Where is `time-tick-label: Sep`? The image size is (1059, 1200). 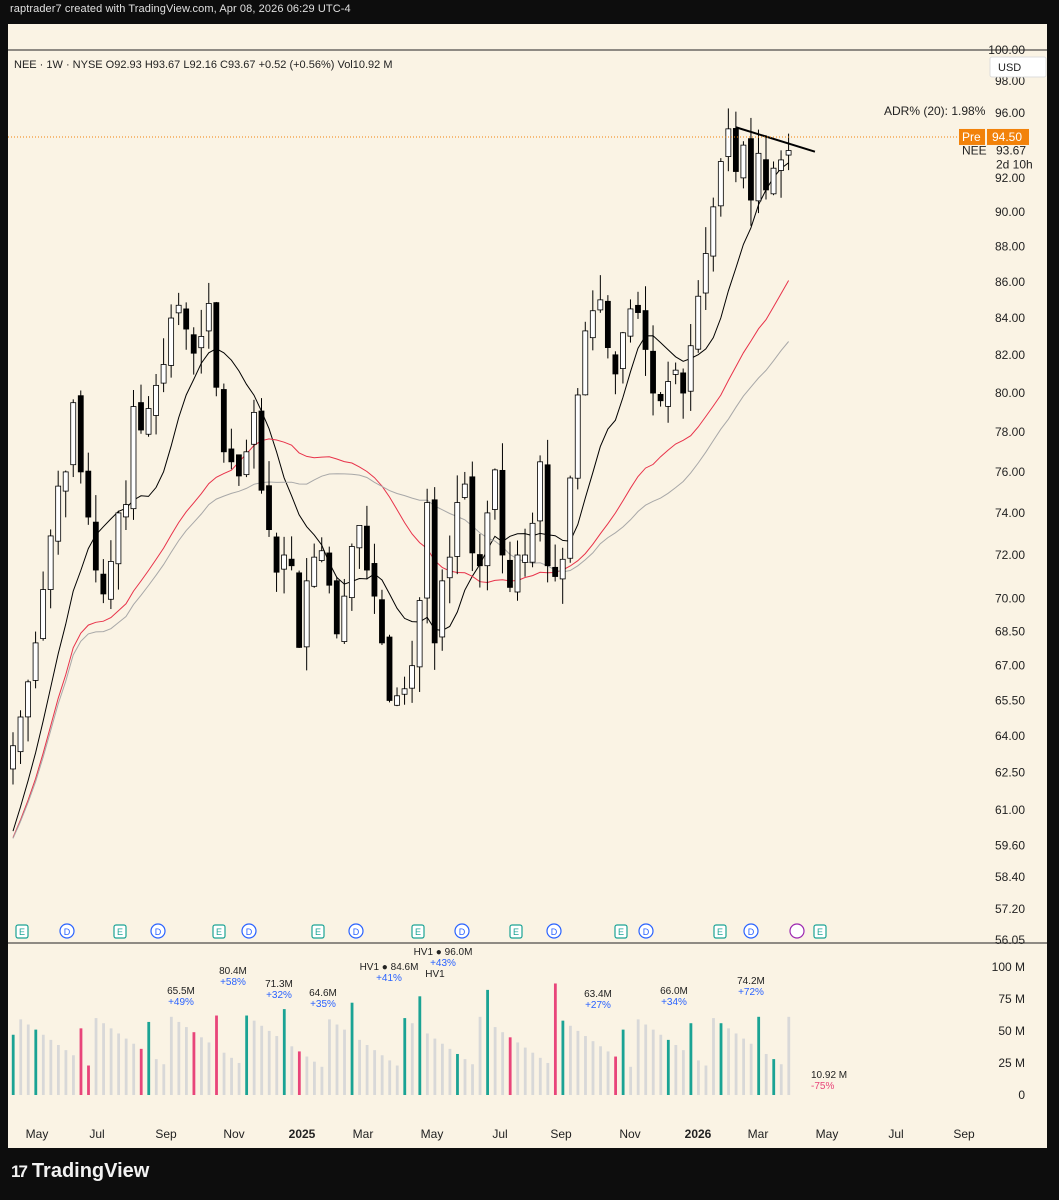
time-tick-label: Sep is located at coordinates (166, 1134).